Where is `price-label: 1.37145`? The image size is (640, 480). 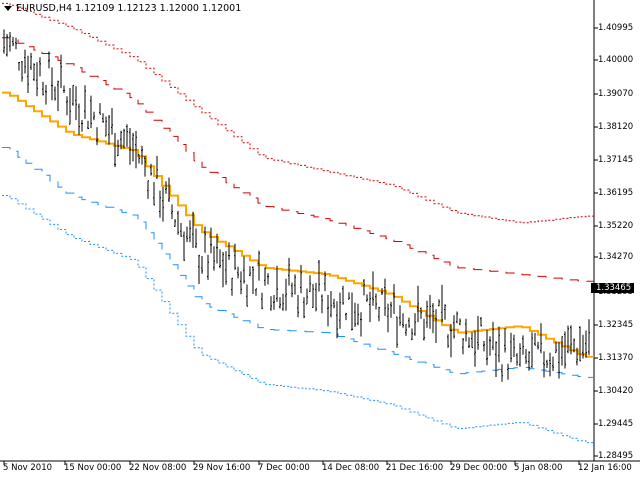 price-label: 1.37145 is located at coordinates (616, 160).